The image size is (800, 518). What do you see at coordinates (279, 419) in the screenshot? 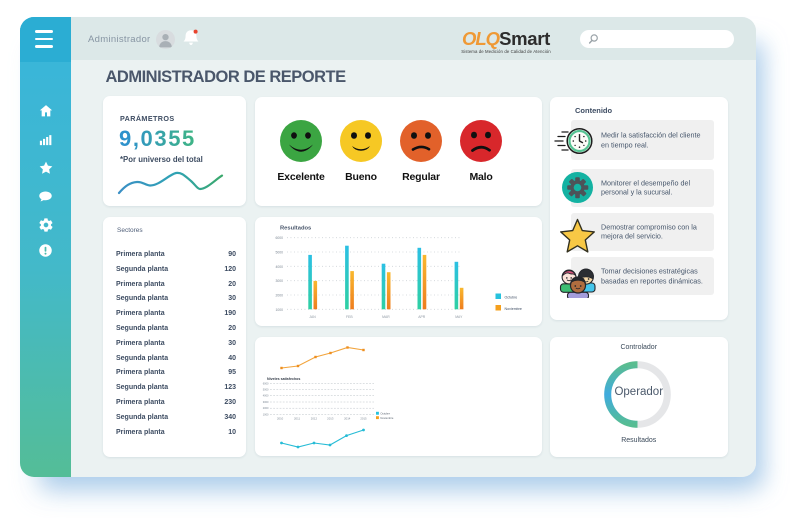
I see `svg-text: 2010` at bounding box center [279, 419].